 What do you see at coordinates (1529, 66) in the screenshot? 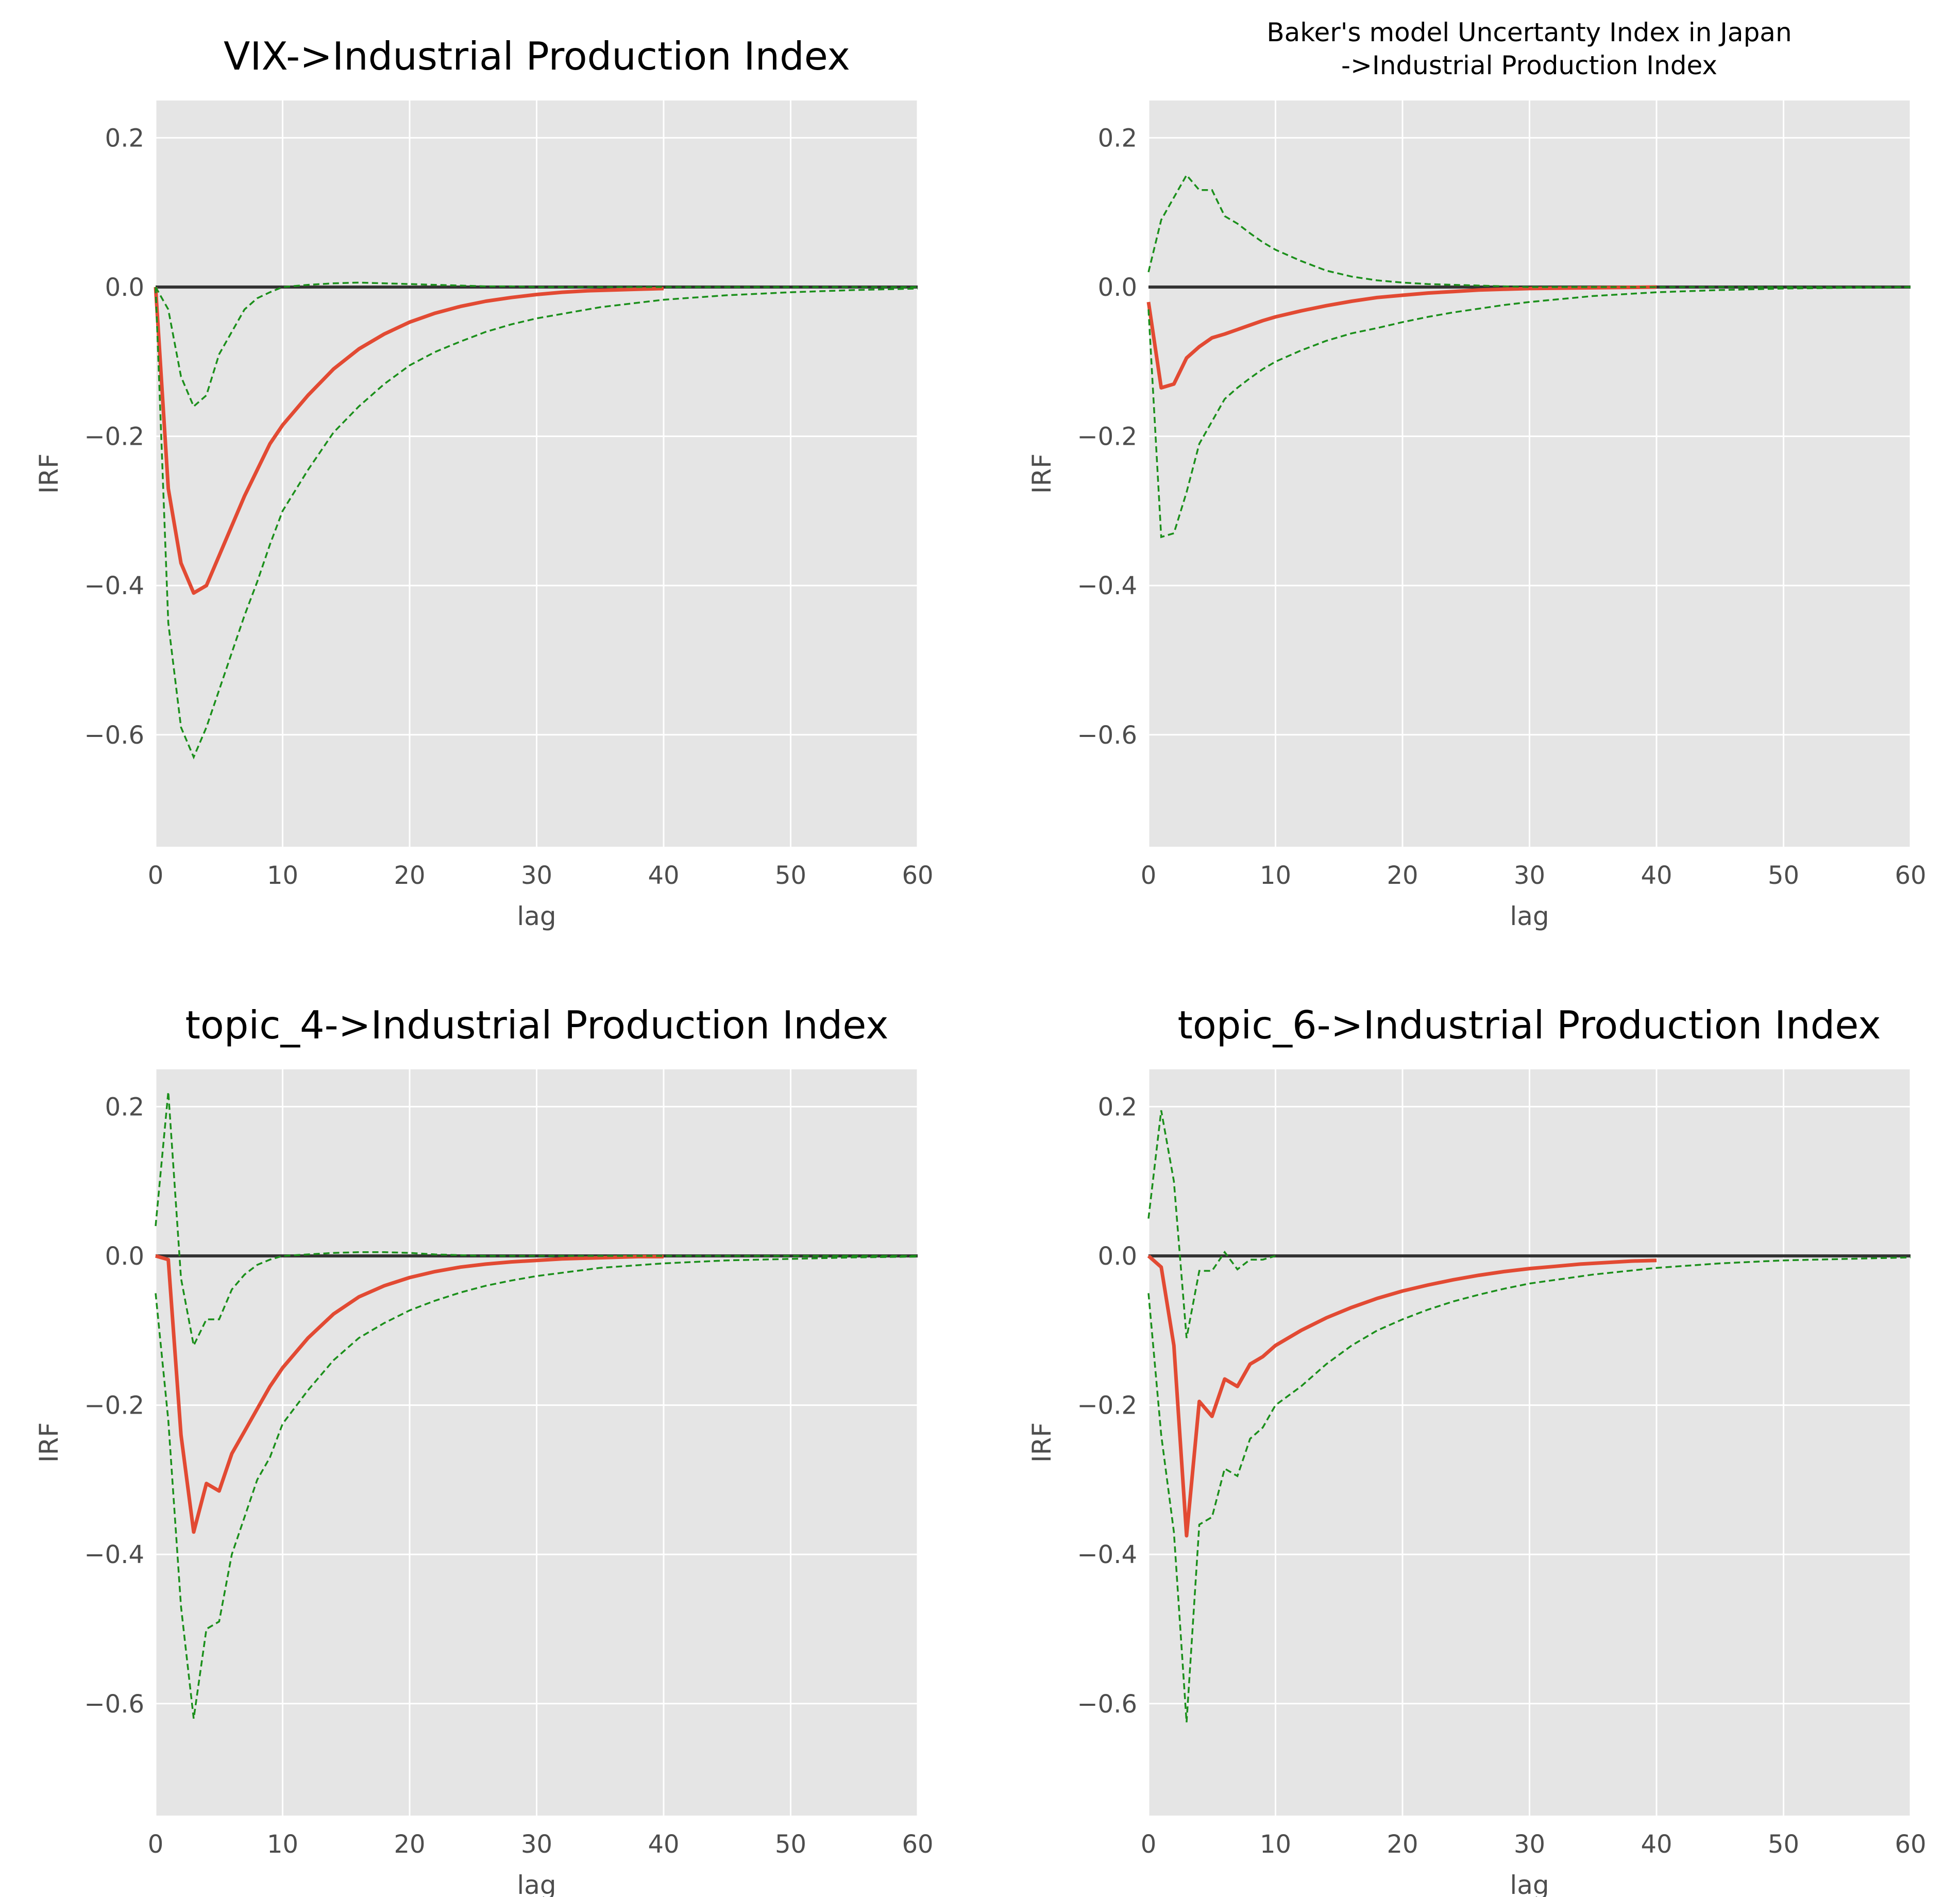
I see `chart-title-line: ->Industrial Production Index` at bounding box center [1529, 66].